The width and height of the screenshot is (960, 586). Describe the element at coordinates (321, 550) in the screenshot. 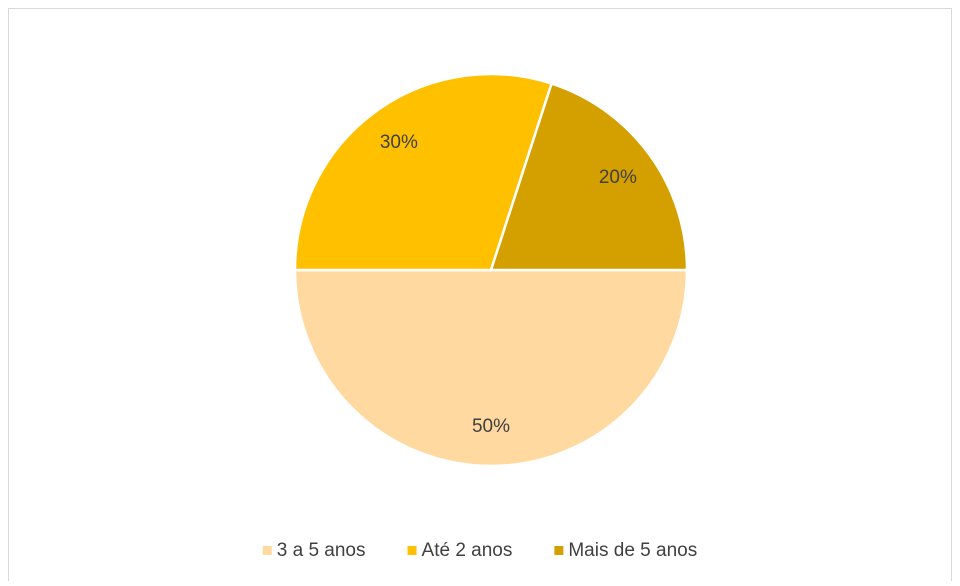

I see `legend-label: 3 a 5 anos` at that location.